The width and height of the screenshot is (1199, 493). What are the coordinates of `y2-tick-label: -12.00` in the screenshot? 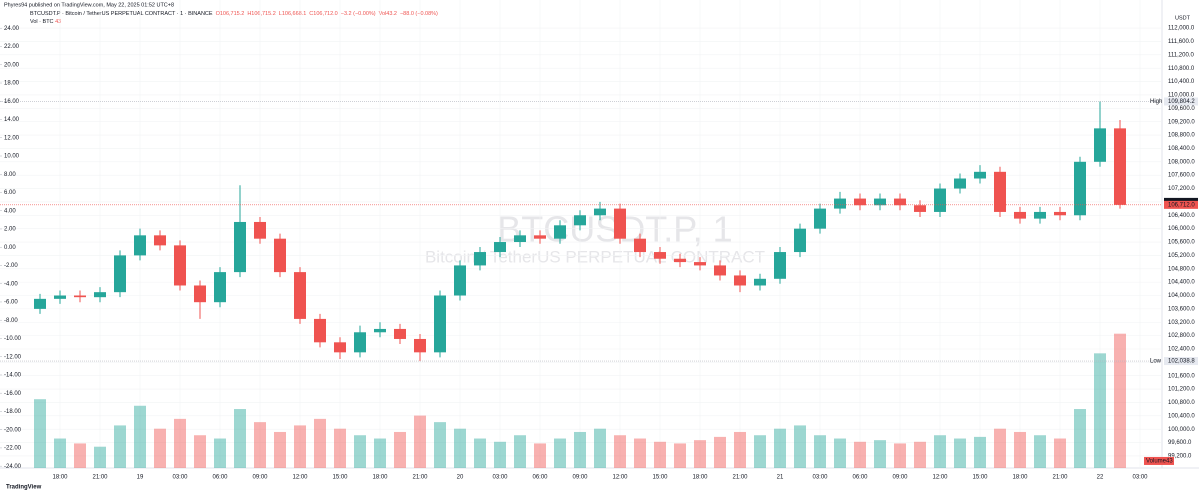 It's located at (13, 357).